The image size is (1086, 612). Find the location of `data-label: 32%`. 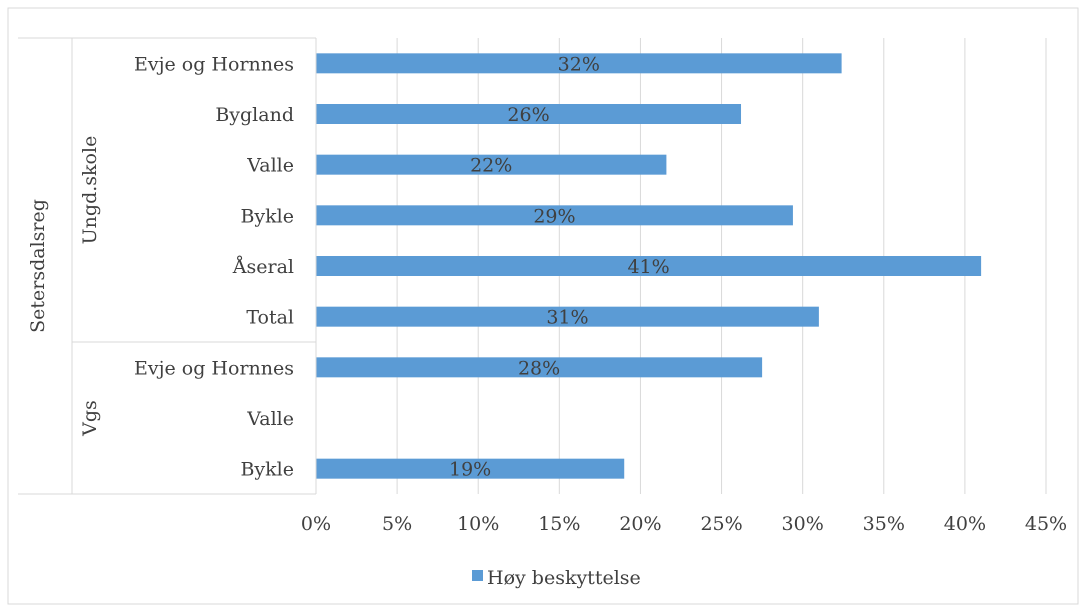

data-label: 32% is located at coordinates (579, 64).